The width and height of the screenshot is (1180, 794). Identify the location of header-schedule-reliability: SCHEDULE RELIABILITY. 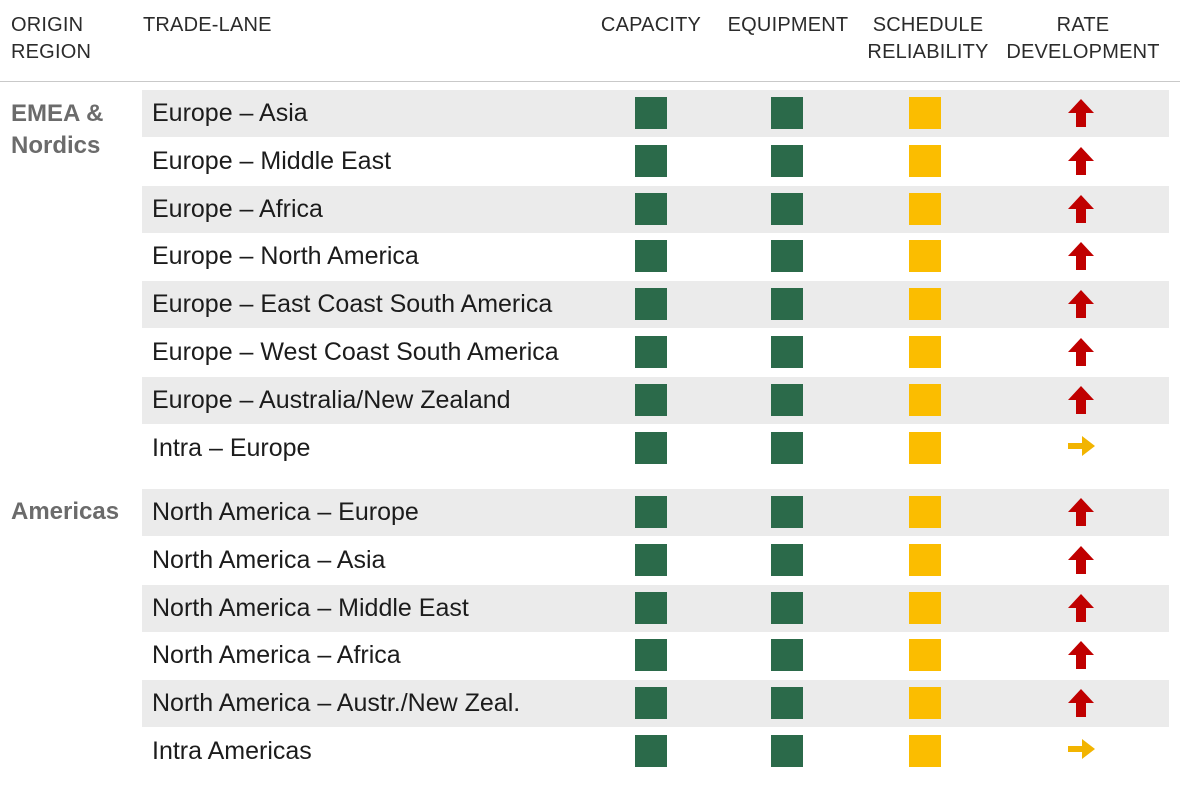
(928, 38).